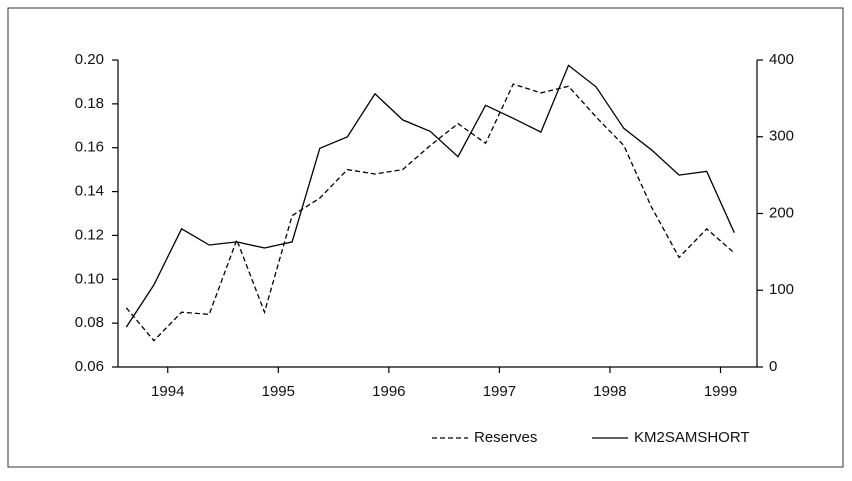  I want to click on y2-tick-label: 400, so click(781, 59).